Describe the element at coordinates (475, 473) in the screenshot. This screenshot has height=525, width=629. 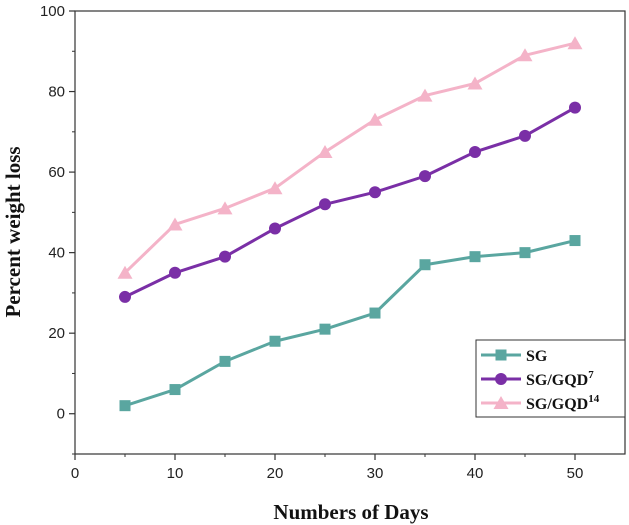
I see `x-tick-label: 40` at that location.